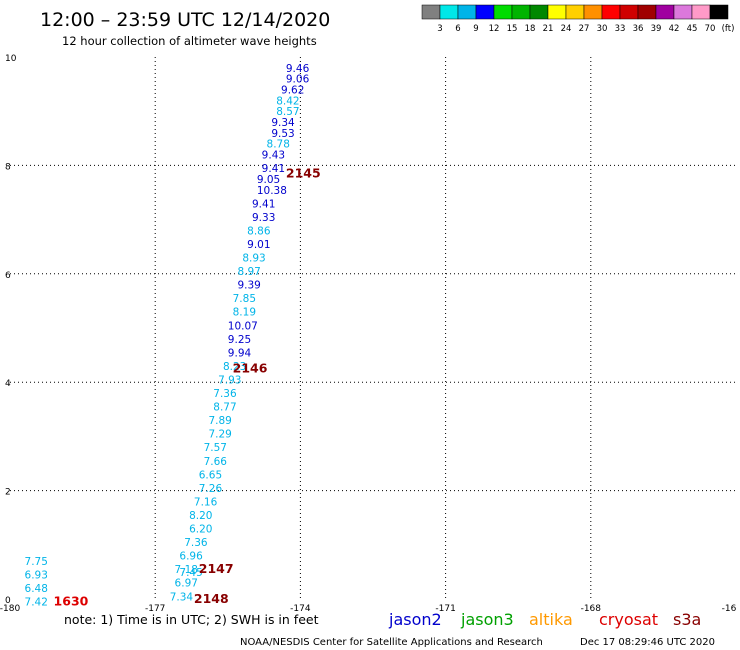  What do you see at coordinates (300, 609) in the screenshot?
I see `x-tick-label: -174` at bounding box center [300, 609].